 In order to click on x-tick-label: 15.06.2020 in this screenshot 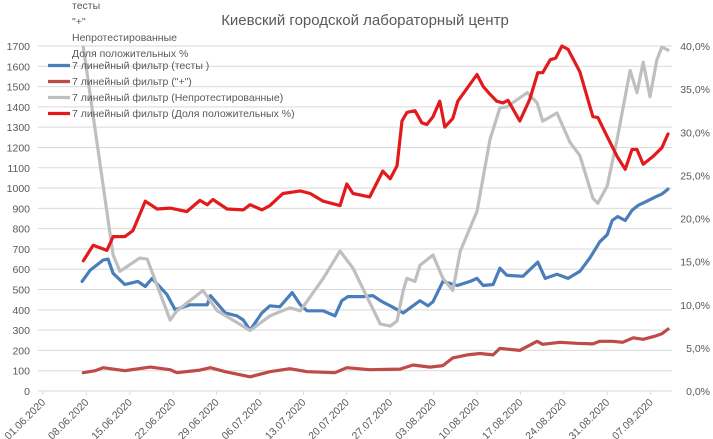, I will do `click(112, 418)`.